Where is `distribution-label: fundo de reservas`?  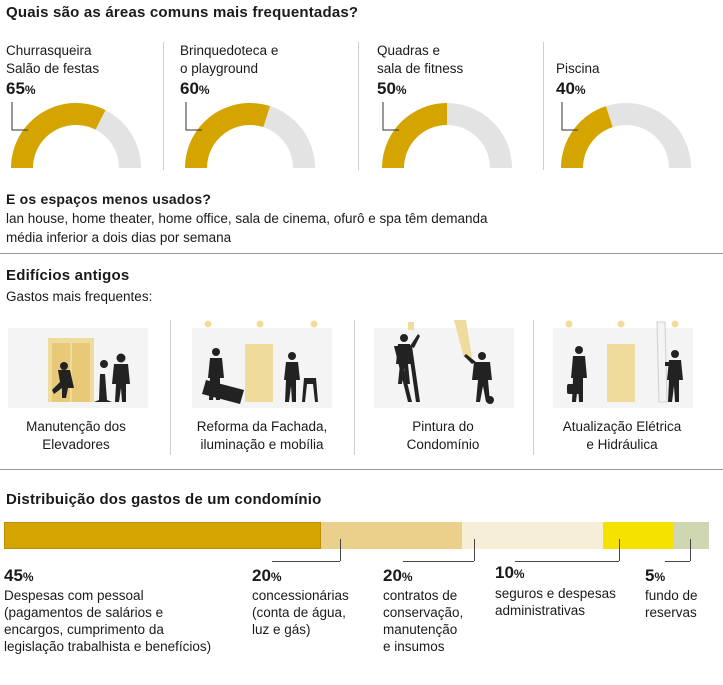
distribution-label: fundo de reservas is located at coordinates (671, 604).